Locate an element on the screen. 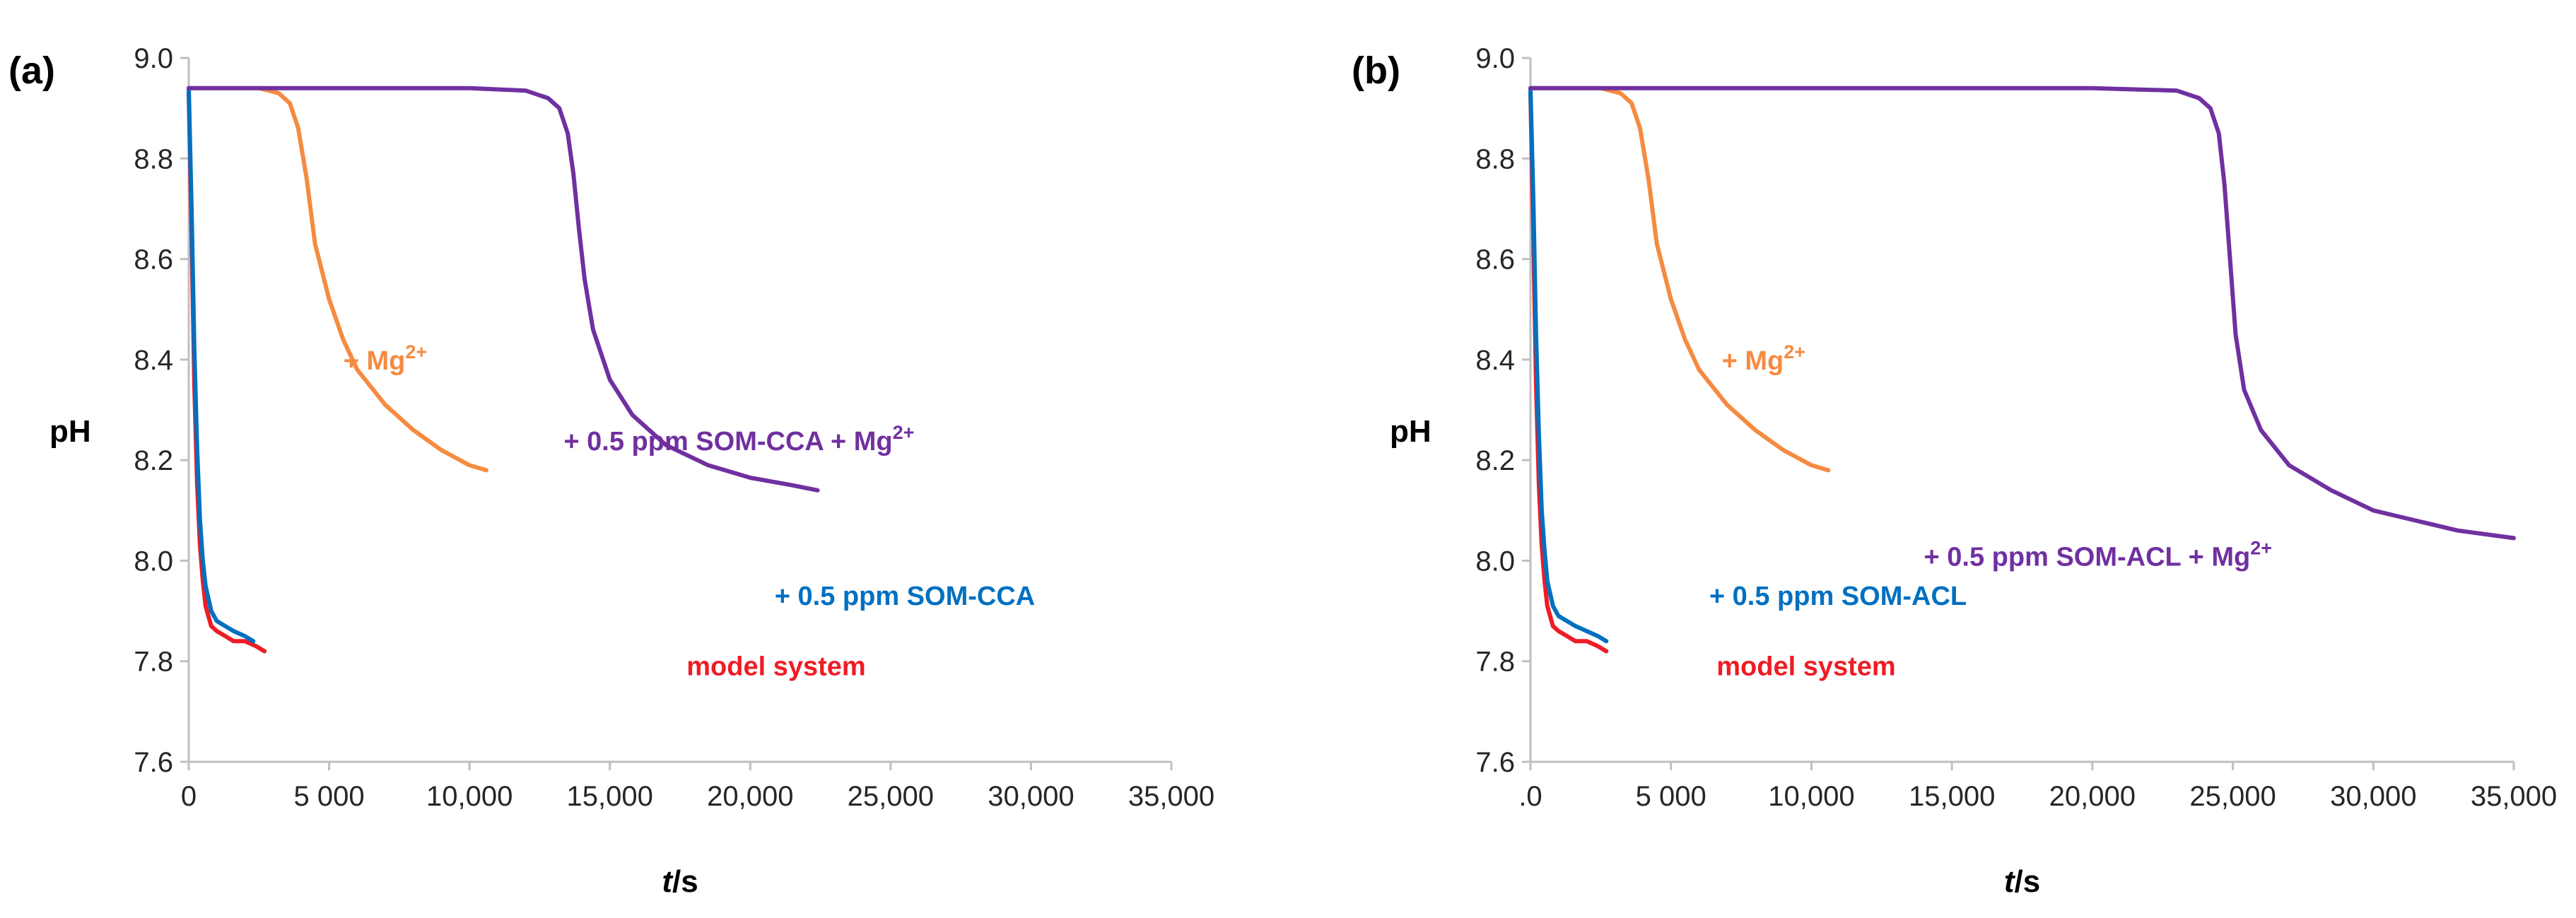  series-label: + 0.5 ppm SOM-ACL is located at coordinates (1838, 596).